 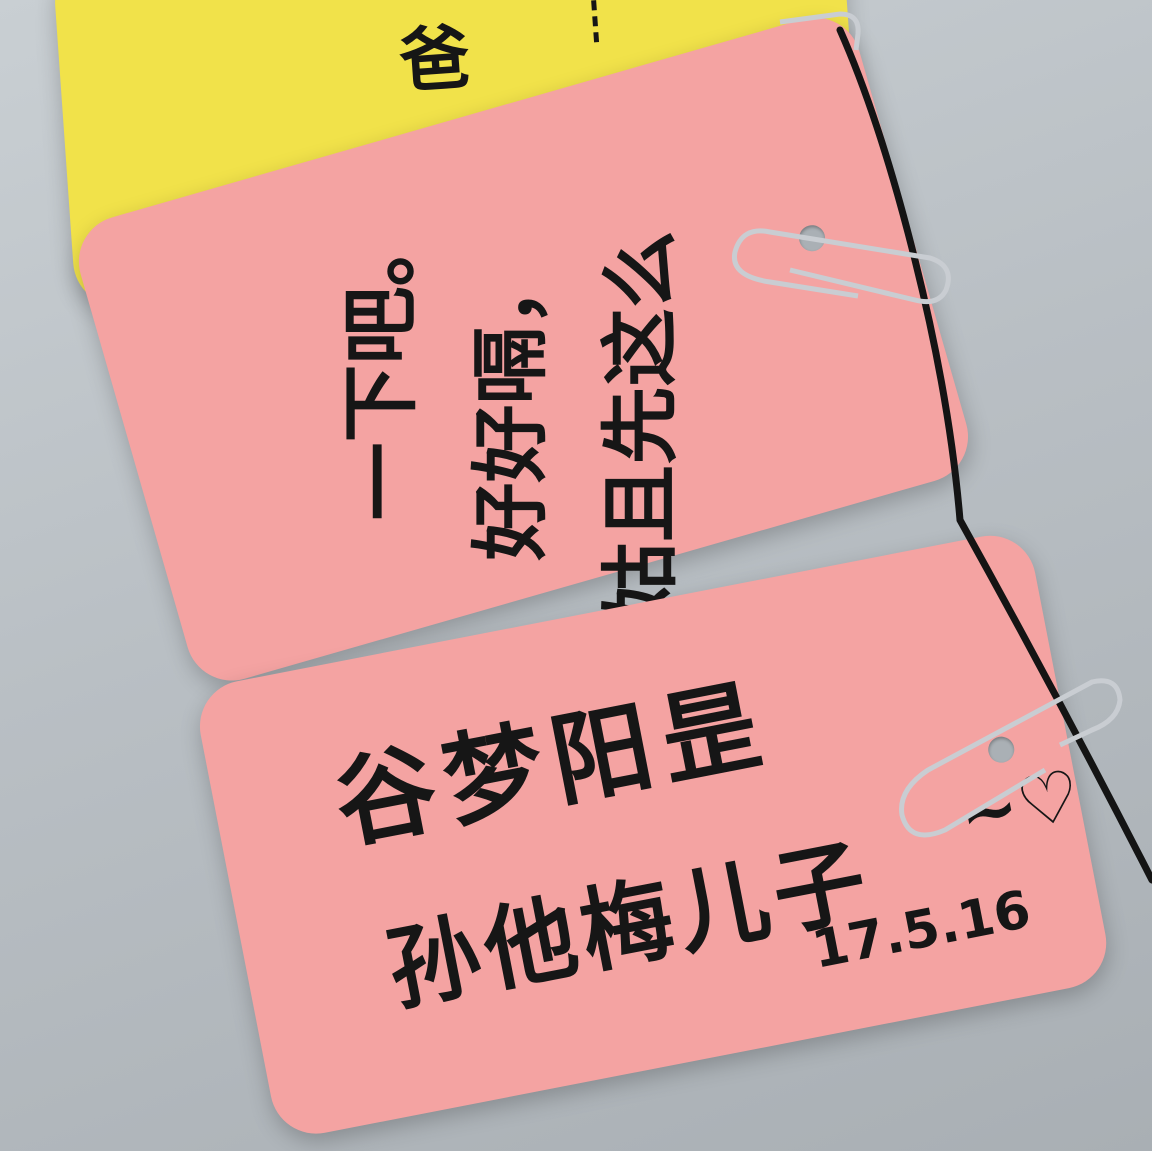 I want to click on middle-paper-clip, so click(x=841, y=266).